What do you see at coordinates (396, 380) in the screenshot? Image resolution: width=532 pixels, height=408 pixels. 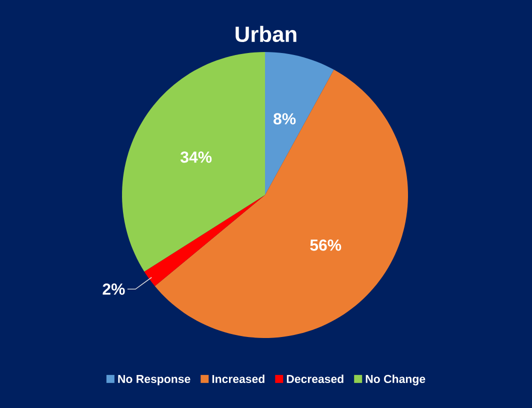 I see `legend-label: No Change` at bounding box center [396, 380].